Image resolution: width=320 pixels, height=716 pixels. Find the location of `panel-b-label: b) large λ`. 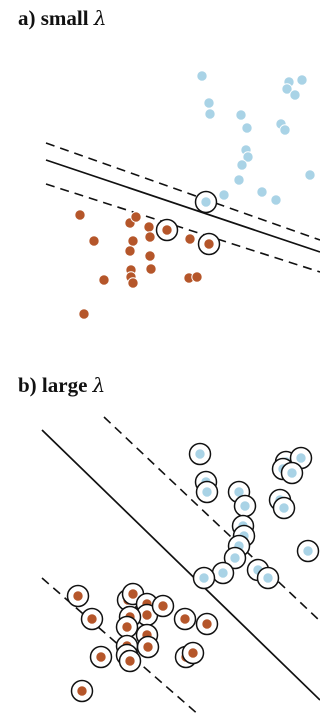

panel-b-label: b) large λ is located at coordinates (61, 385).